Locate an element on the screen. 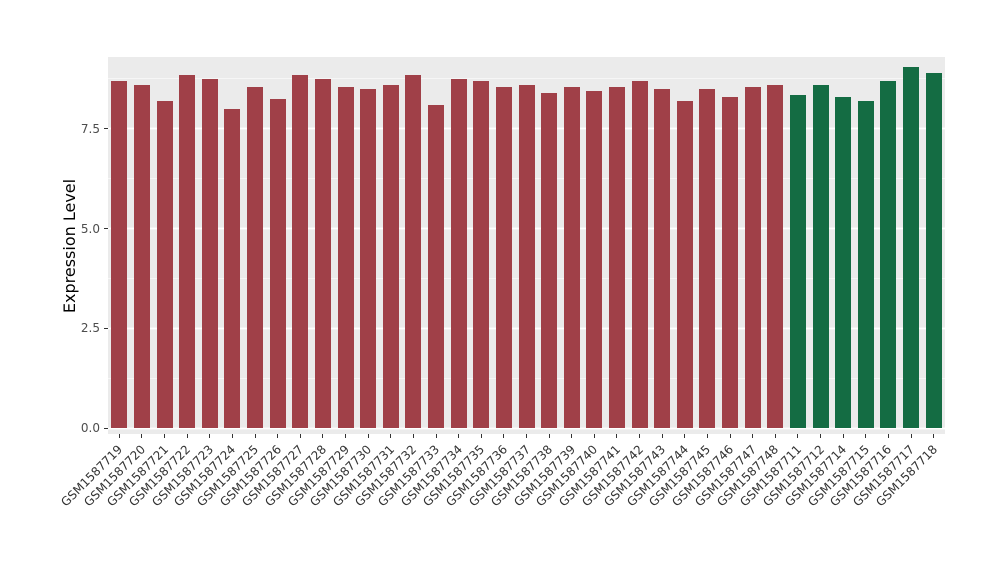 The image size is (1000, 580). y-tick-label: 5.0 is located at coordinates (90, 228).